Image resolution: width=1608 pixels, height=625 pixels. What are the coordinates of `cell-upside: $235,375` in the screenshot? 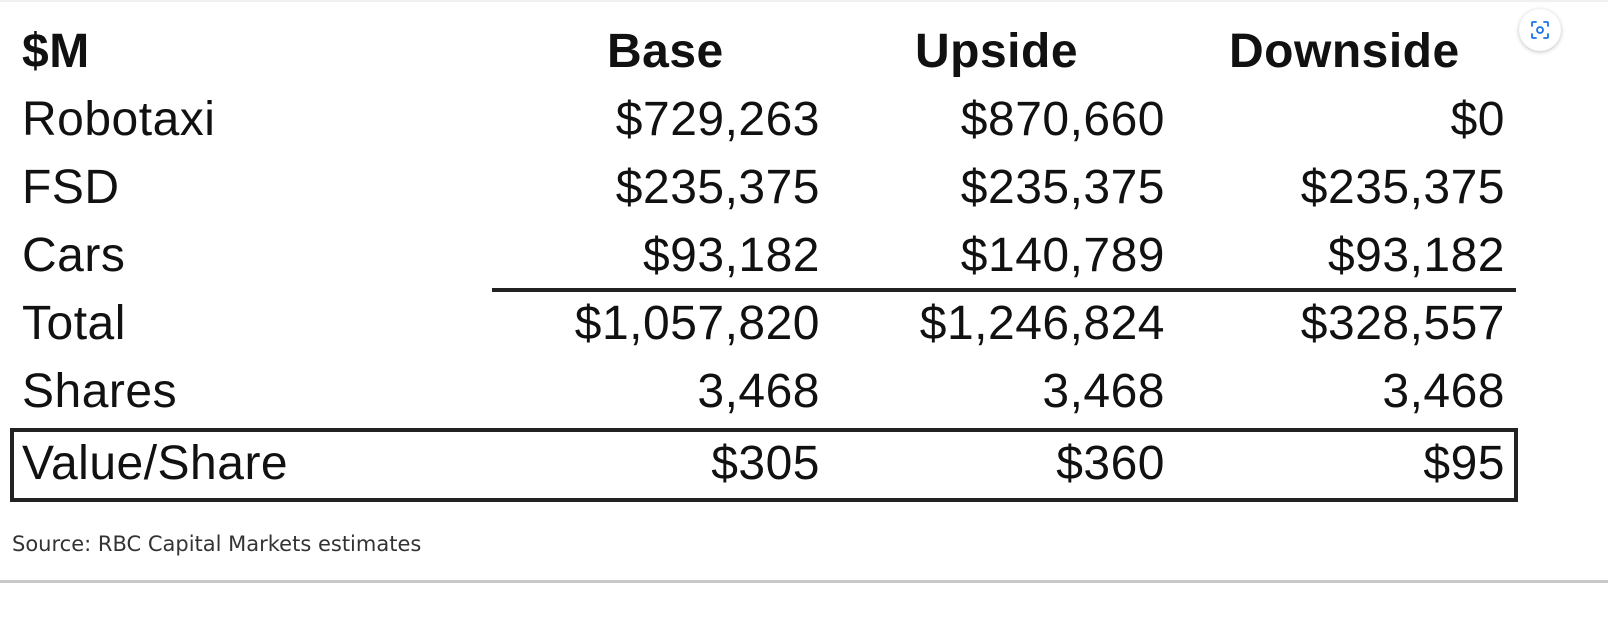 It's located at (1062, 187).